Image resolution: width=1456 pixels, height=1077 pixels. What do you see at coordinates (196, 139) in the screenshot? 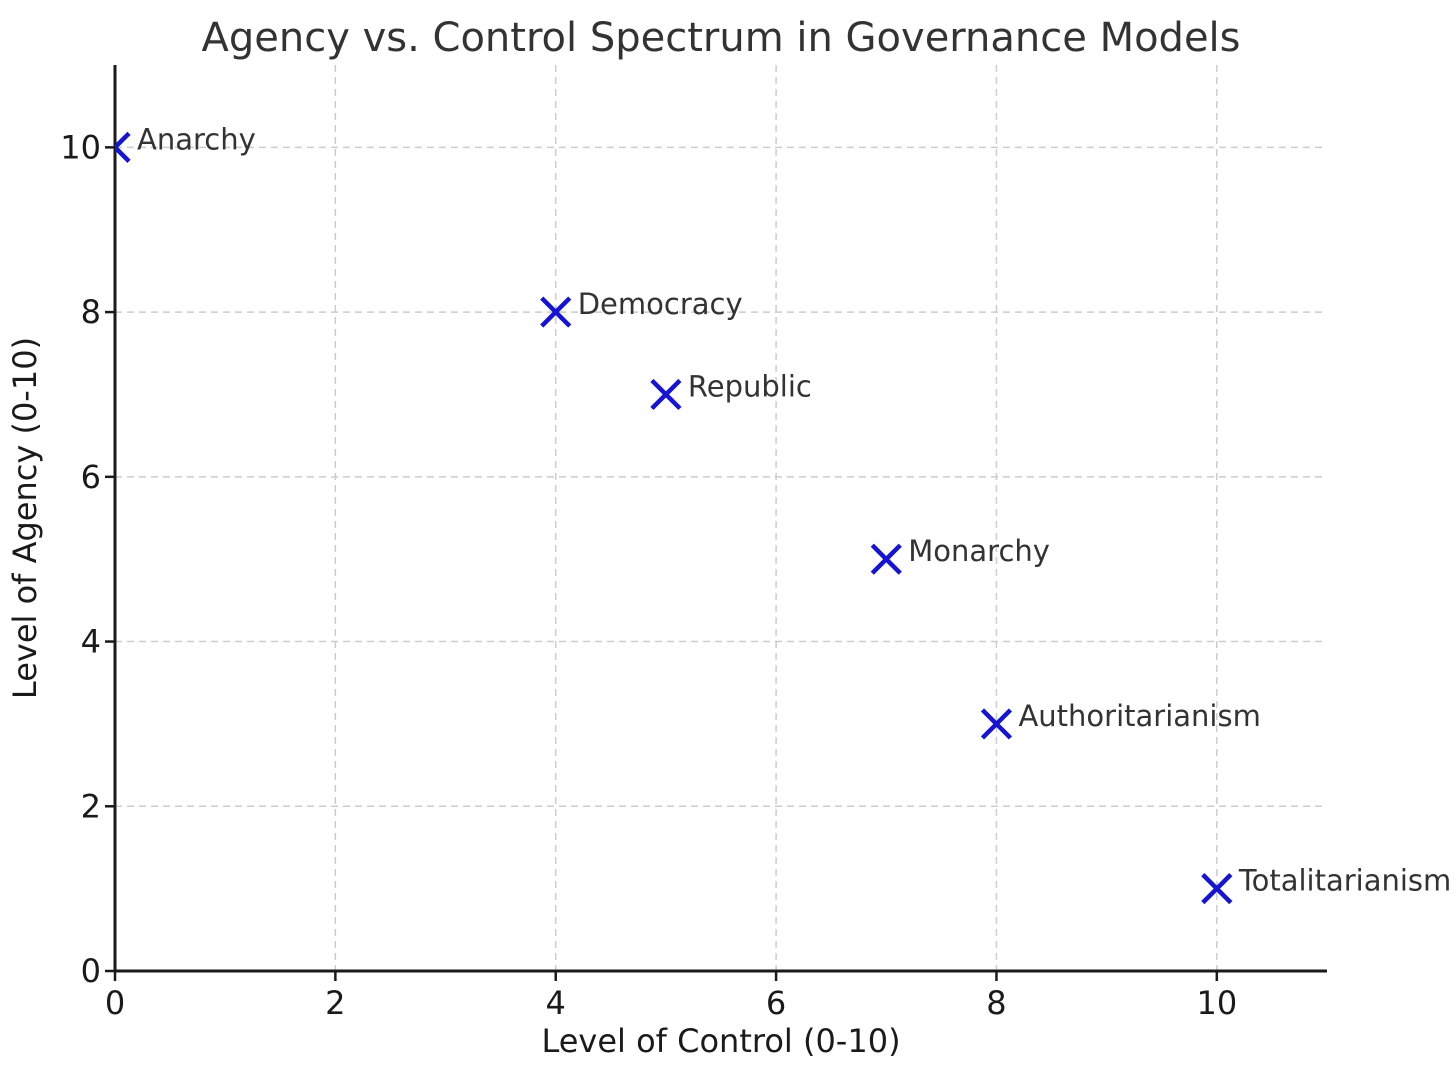
I see `point-label: Anarchy` at bounding box center [196, 139].